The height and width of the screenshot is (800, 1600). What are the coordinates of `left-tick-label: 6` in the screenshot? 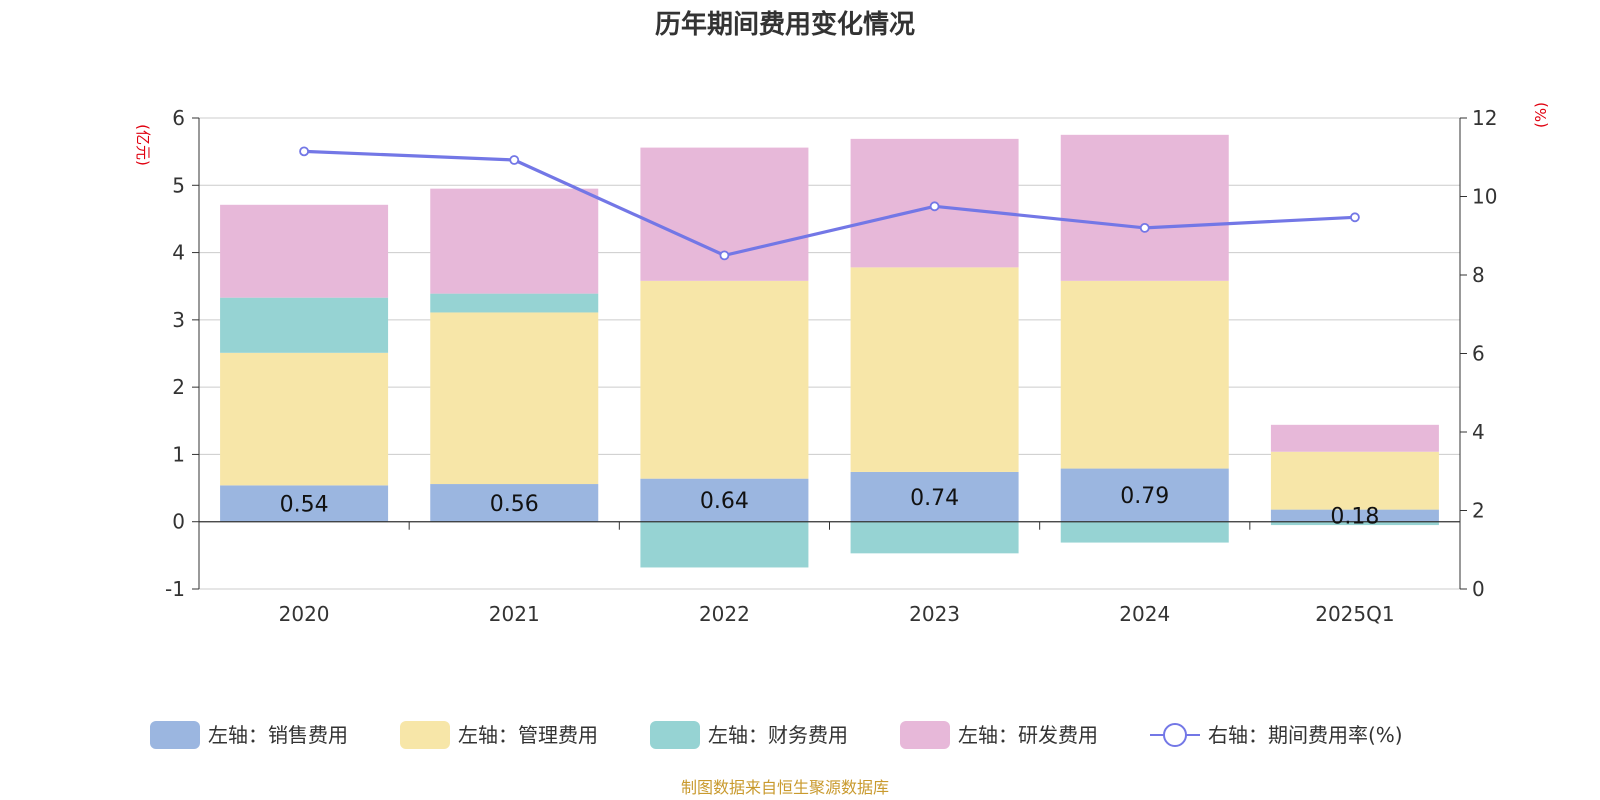 It's located at (178, 118).